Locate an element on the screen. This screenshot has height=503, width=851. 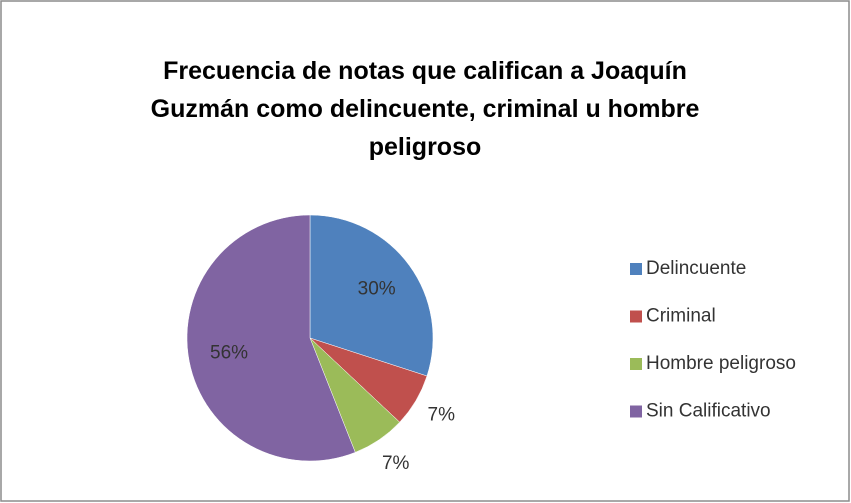
data-label: 56% is located at coordinates (229, 352).